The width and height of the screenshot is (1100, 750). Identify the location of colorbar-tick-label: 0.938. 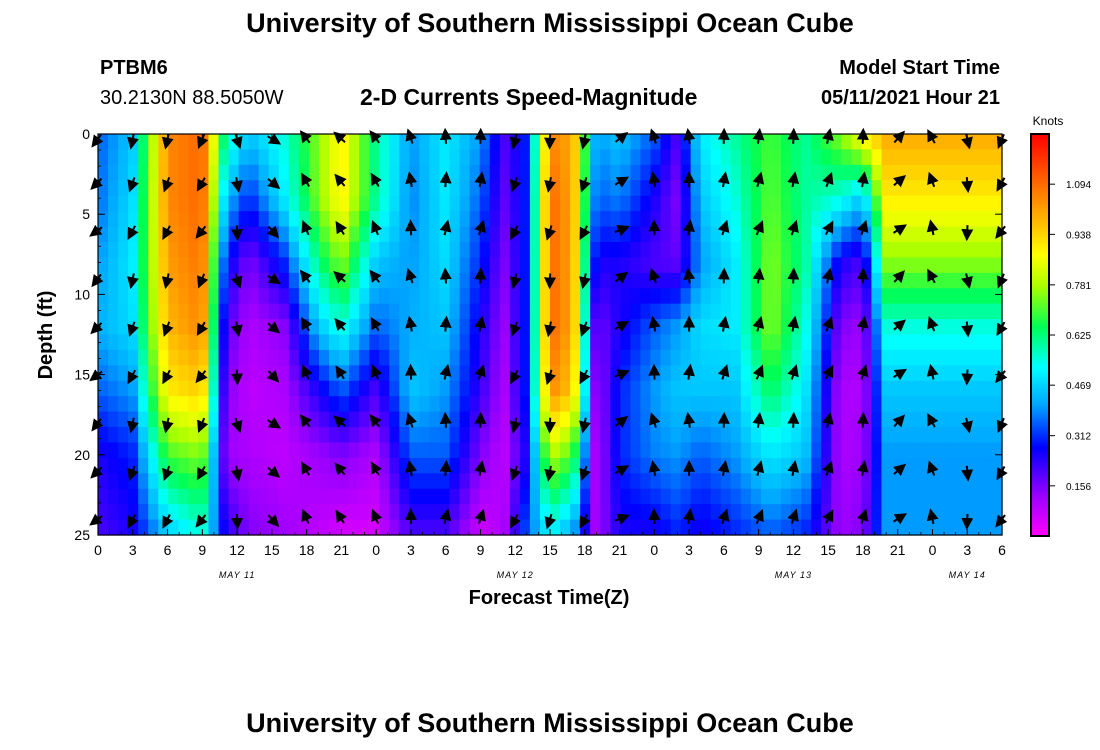
(1078, 235).